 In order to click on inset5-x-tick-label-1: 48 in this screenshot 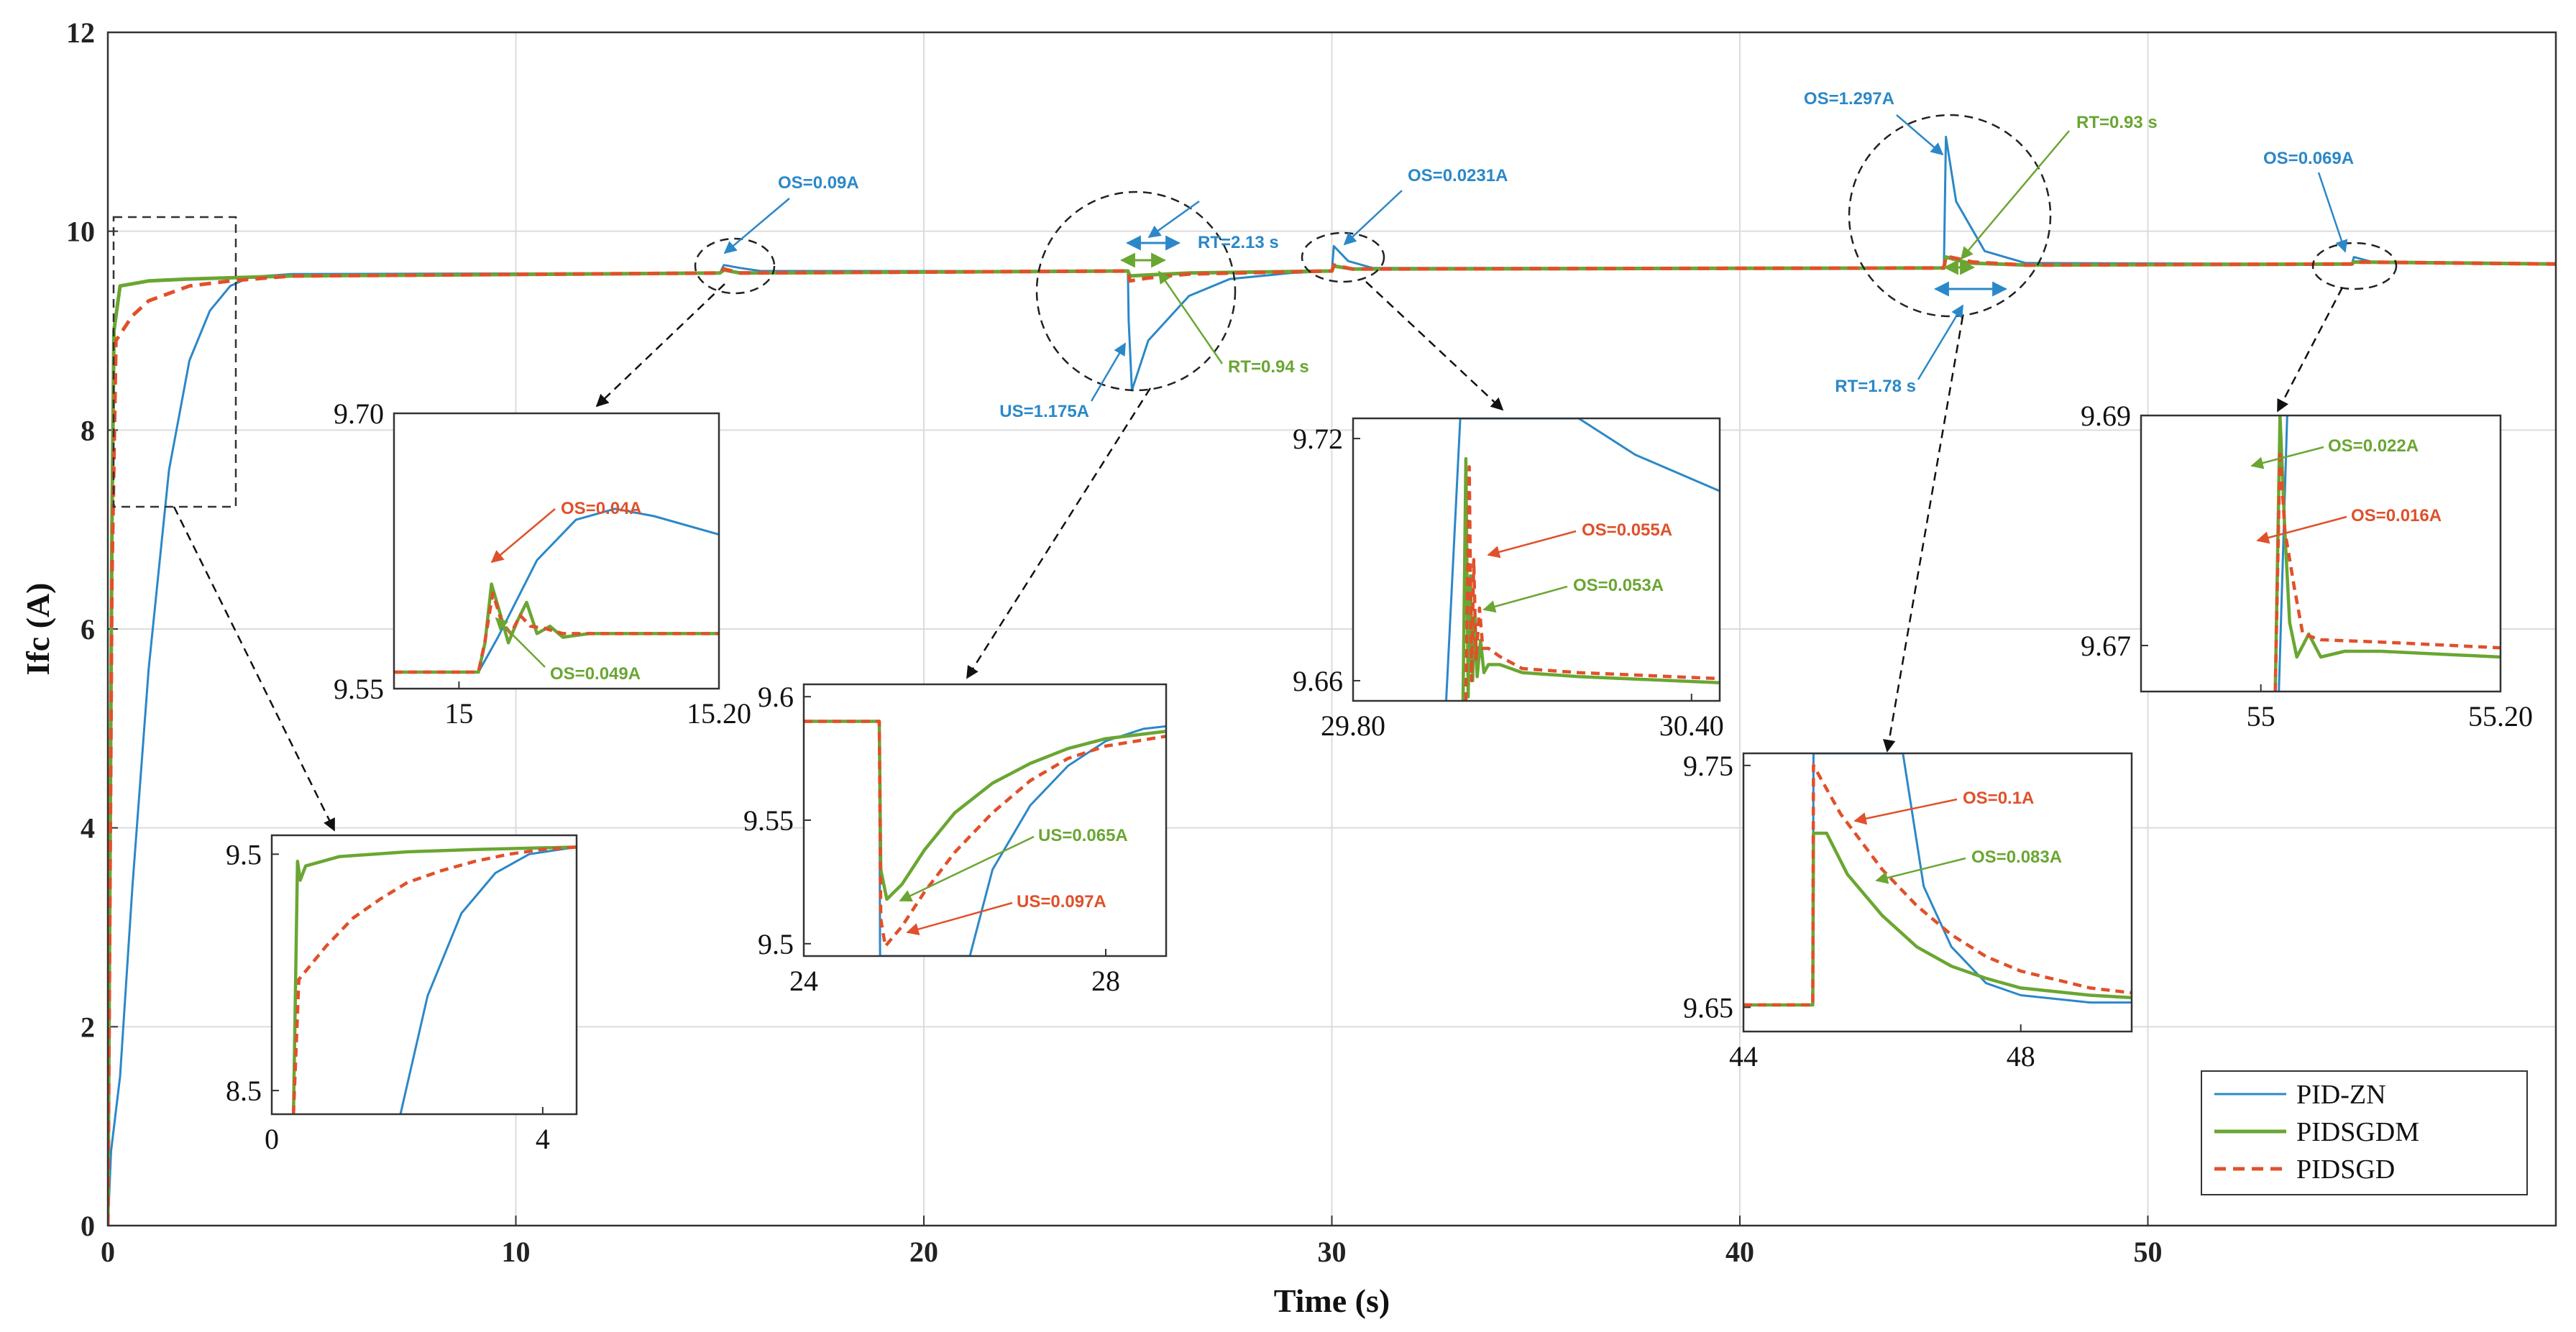, I will do `click(2021, 1056)`.